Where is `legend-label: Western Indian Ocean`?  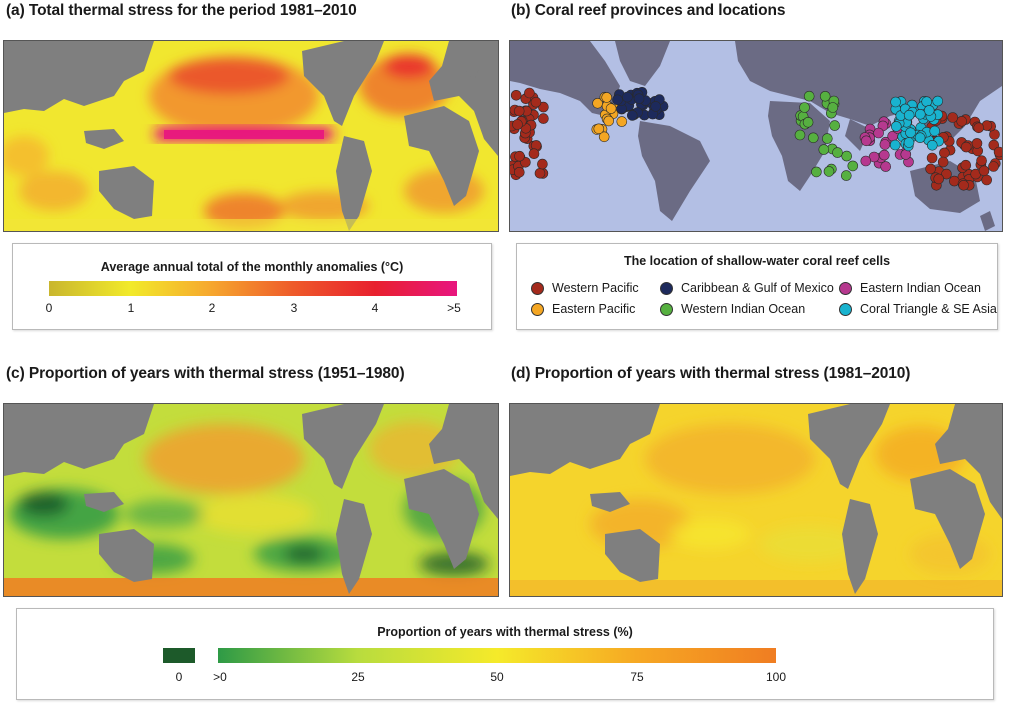 legend-label: Western Indian Ocean is located at coordinates (743, 309).